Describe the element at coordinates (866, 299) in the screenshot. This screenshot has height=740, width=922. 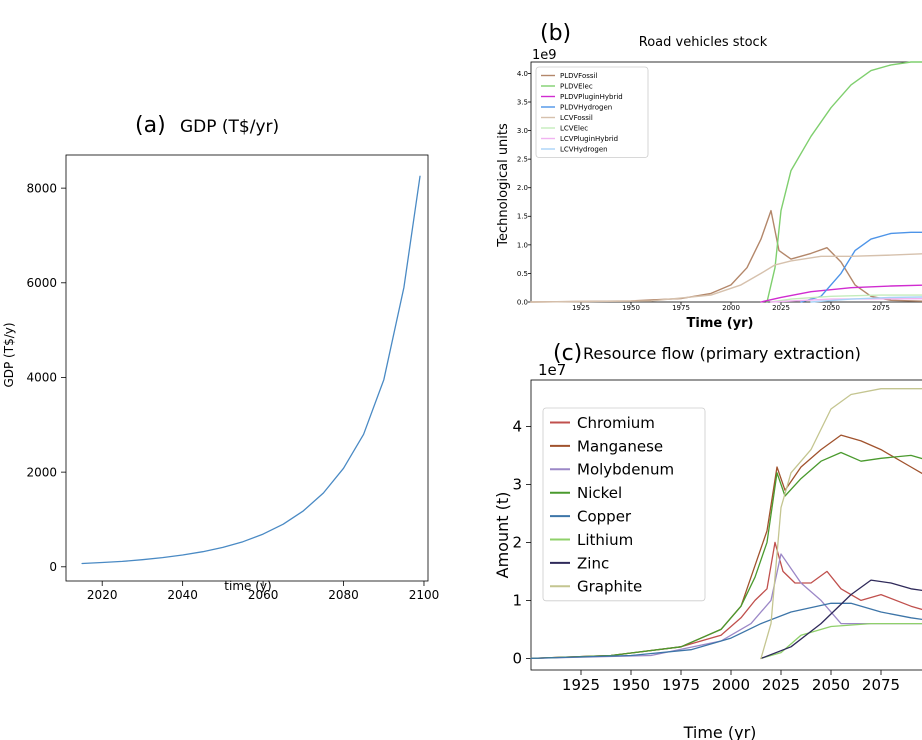
I see `panel-b-series-line-lcvhydrogen` at that location.